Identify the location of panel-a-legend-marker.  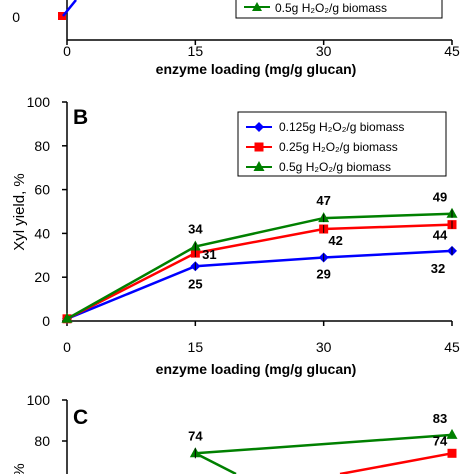
(257, 6).